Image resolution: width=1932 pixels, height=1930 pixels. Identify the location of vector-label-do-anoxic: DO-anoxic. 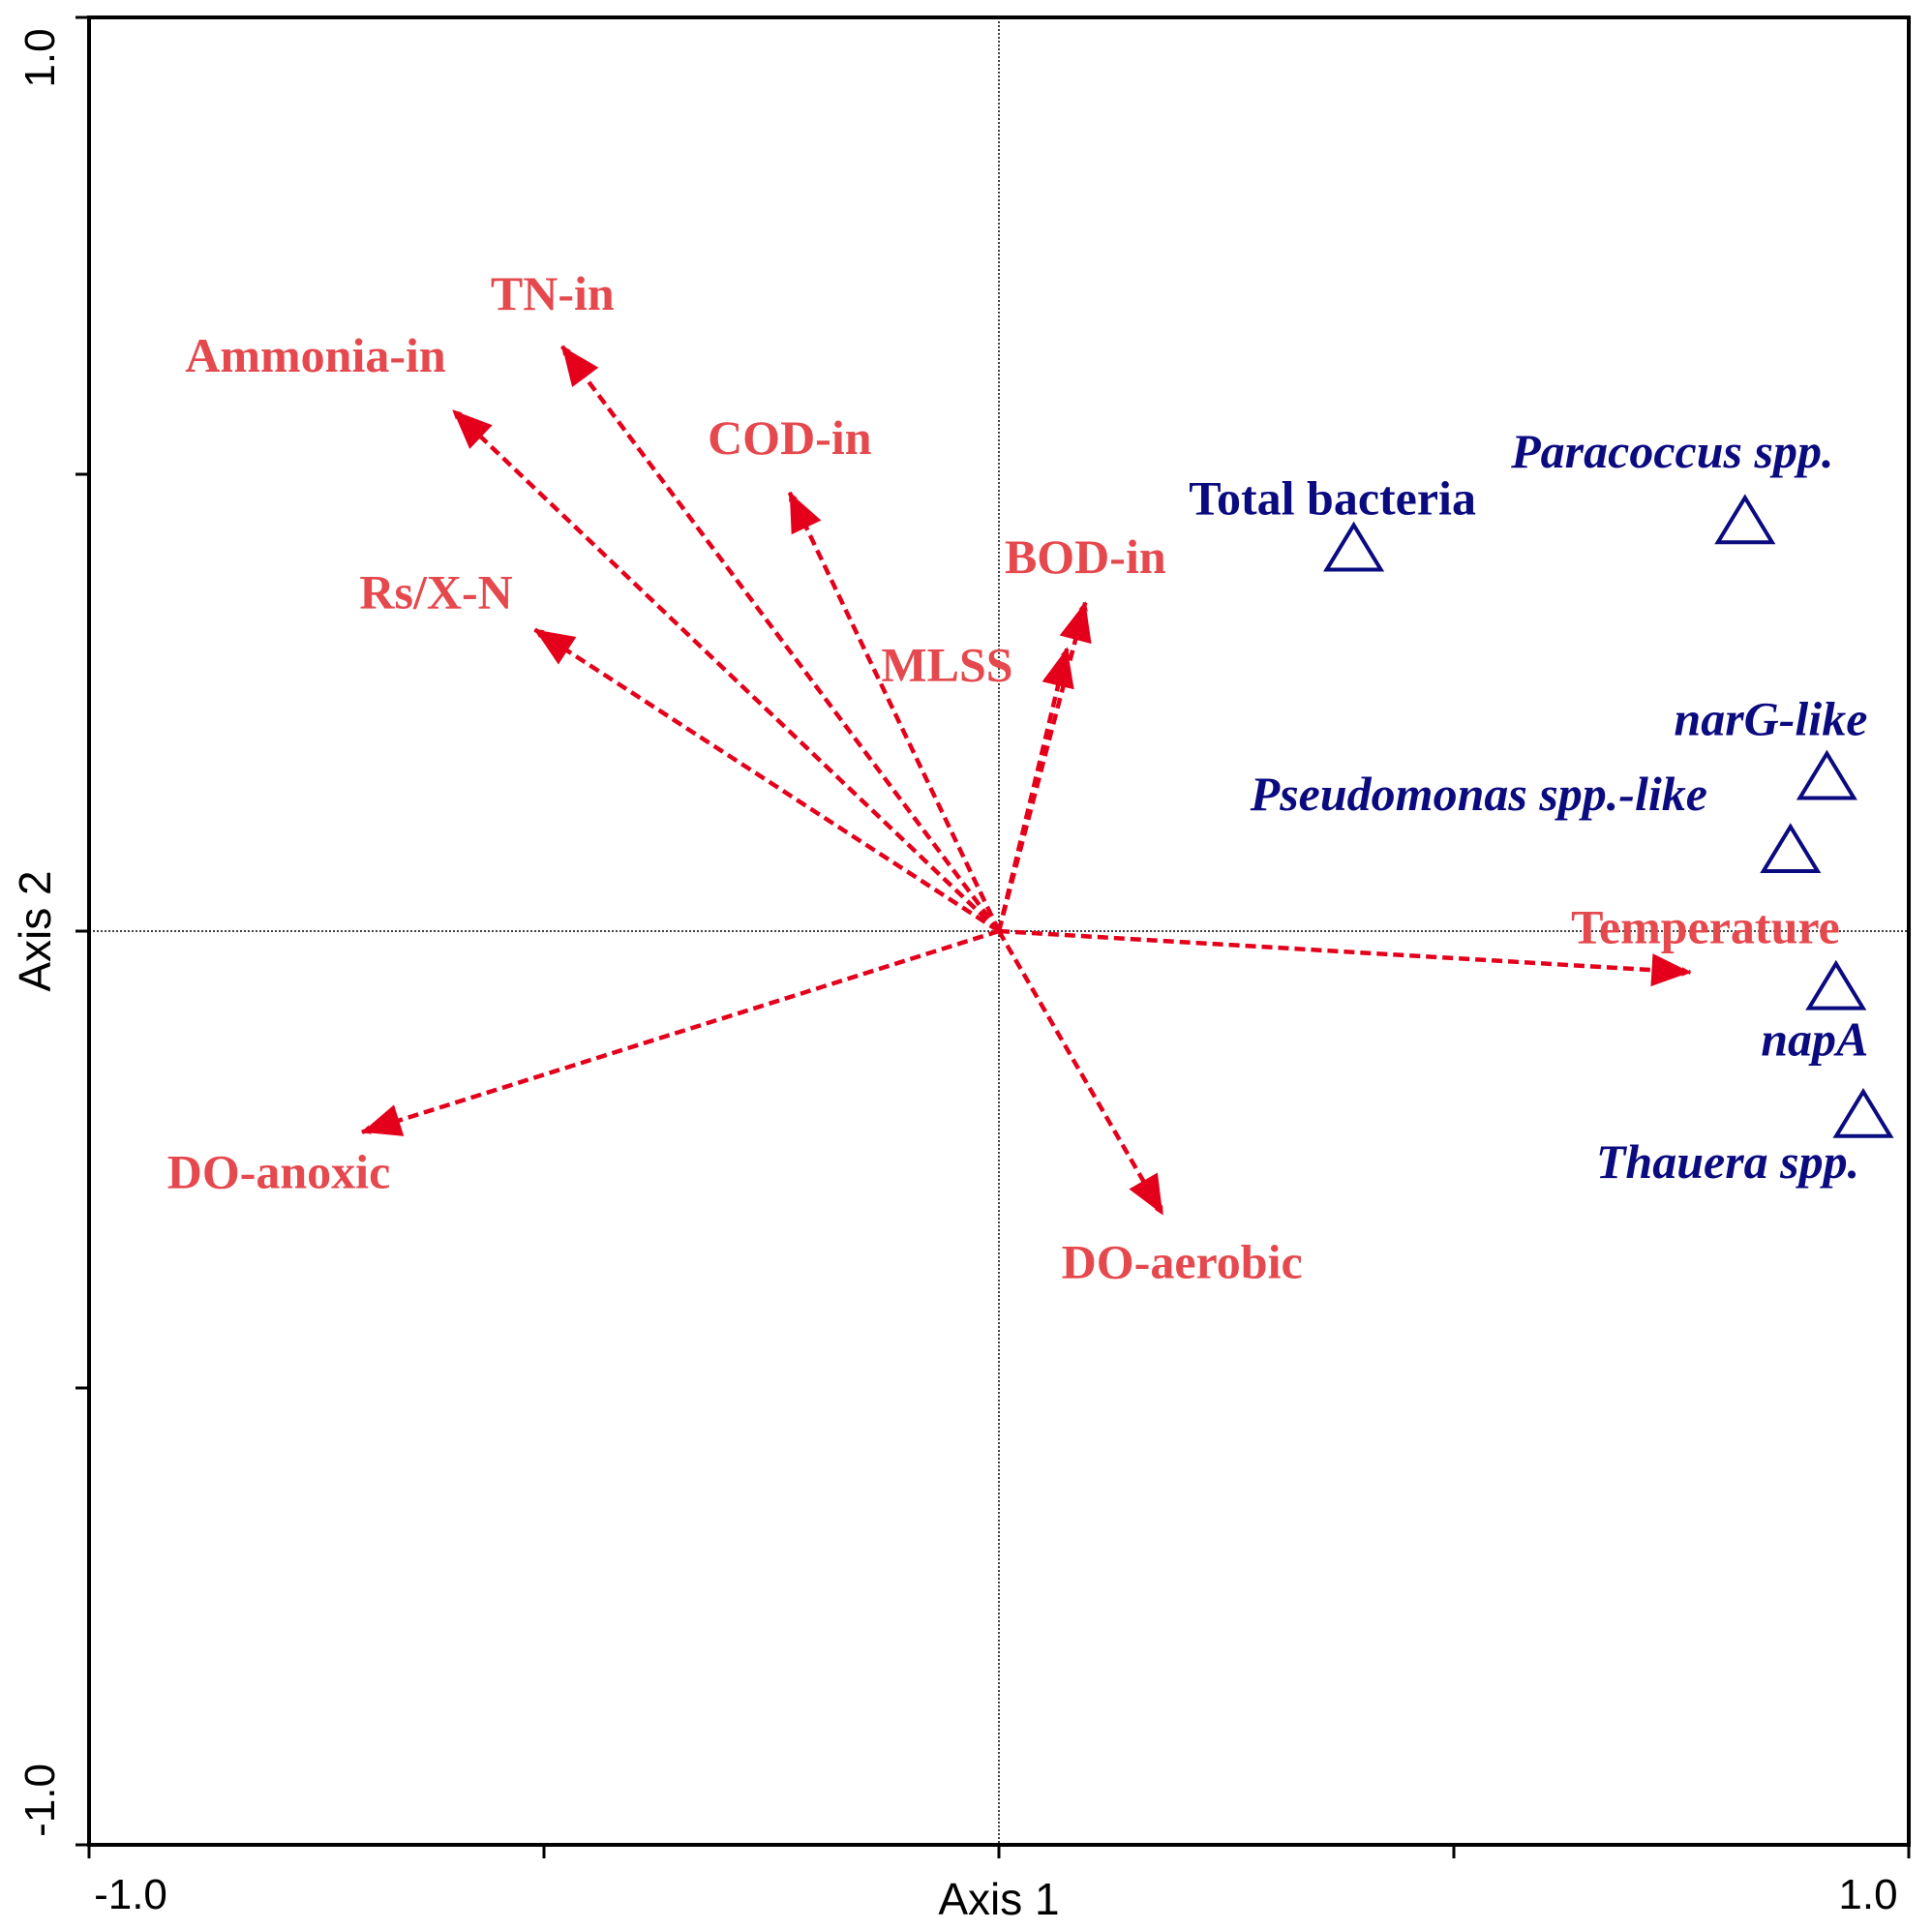
(279, 1172).